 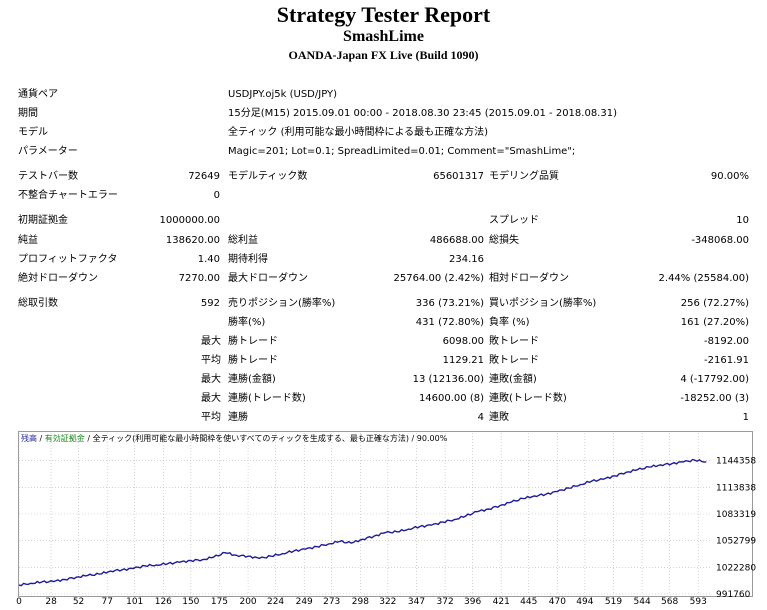 I want to click on max-consecutive-profit-label: 連勝(トレード数), so click(x=267, y=398).